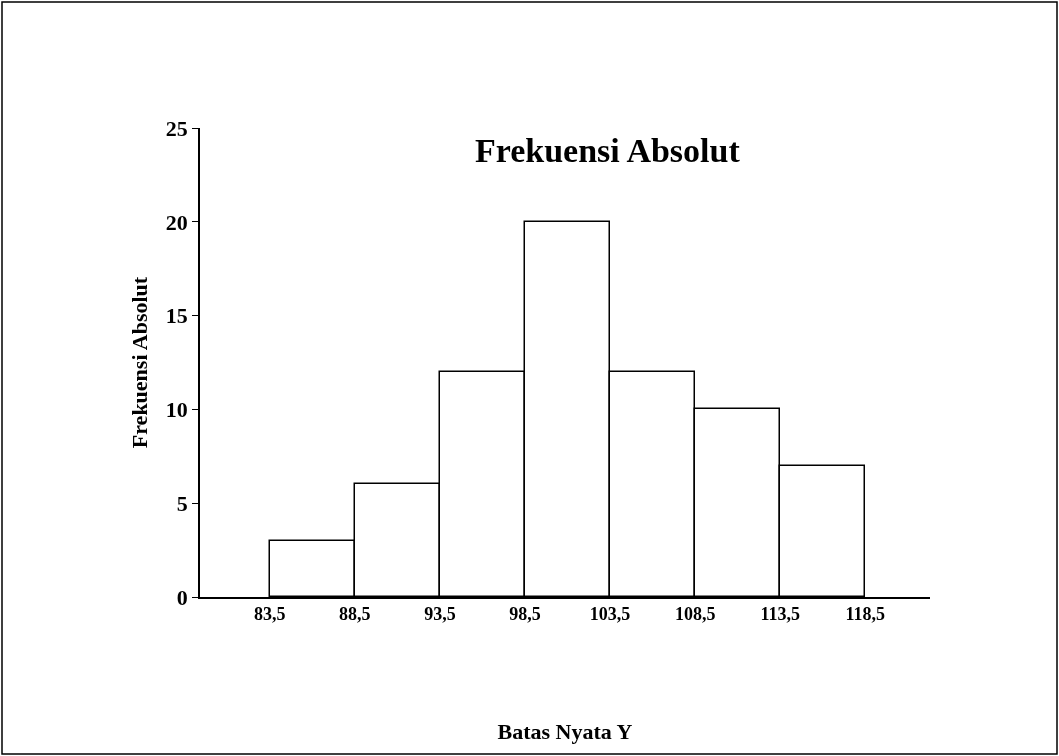 The width and height of the screenshot is (1059, 756). Describe the element at coordinates (780, 614) in the screenshot. I see `x-tick-label: 113,5` at that location.